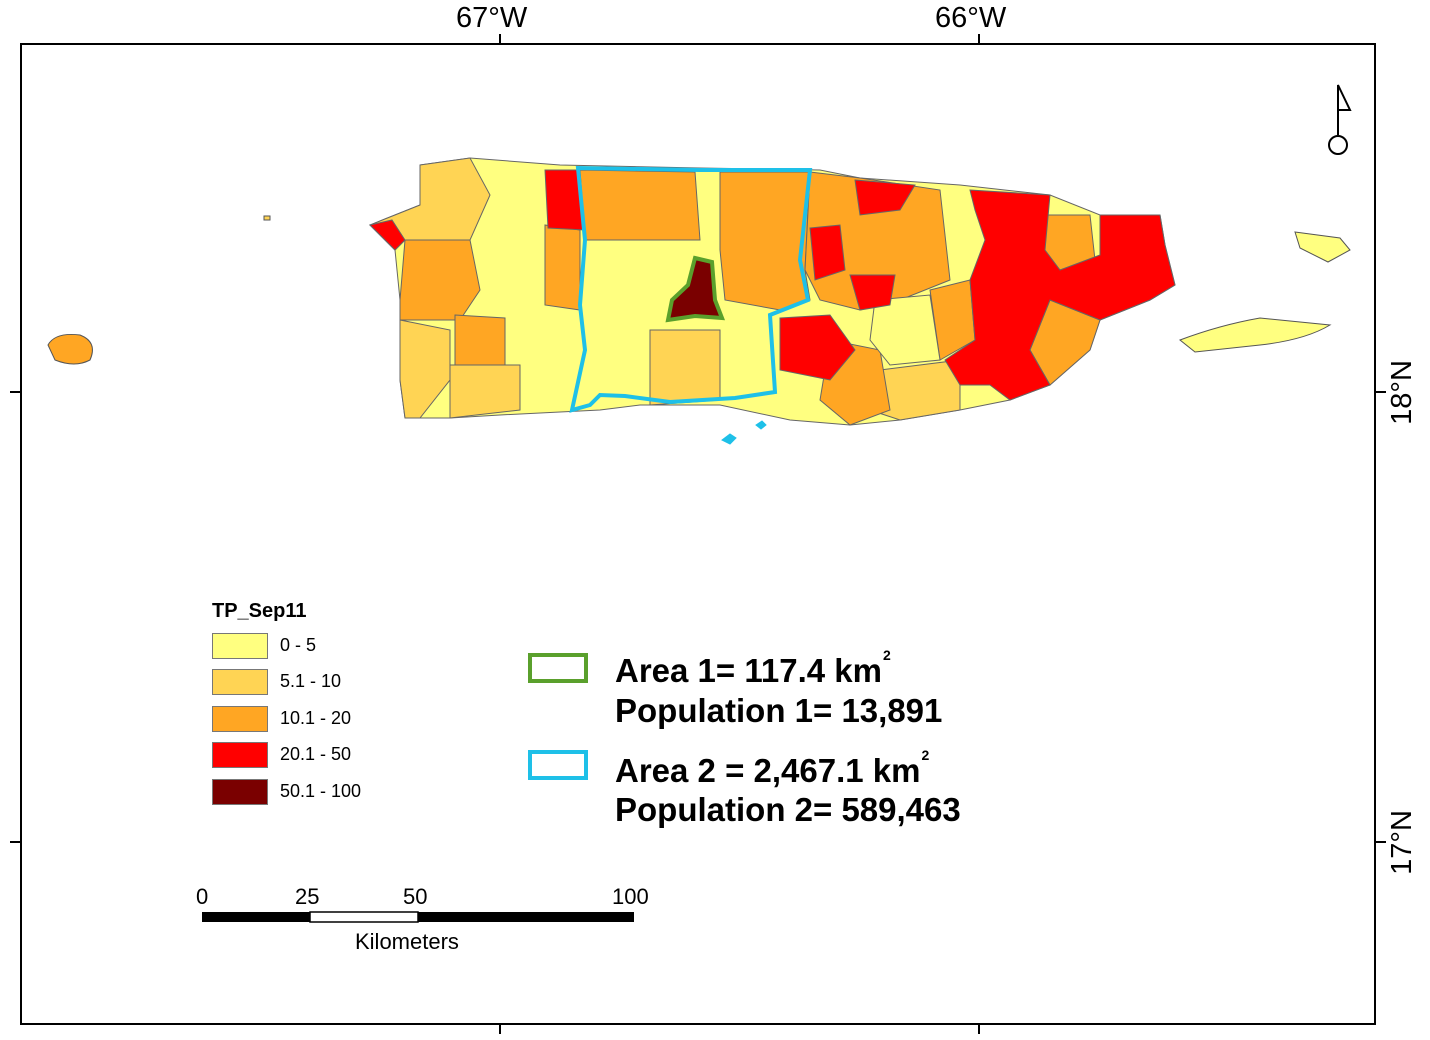 The image size is (1430, 1040). I want to click on legend-label-0-5: 0 - 5, so click(298, 645).